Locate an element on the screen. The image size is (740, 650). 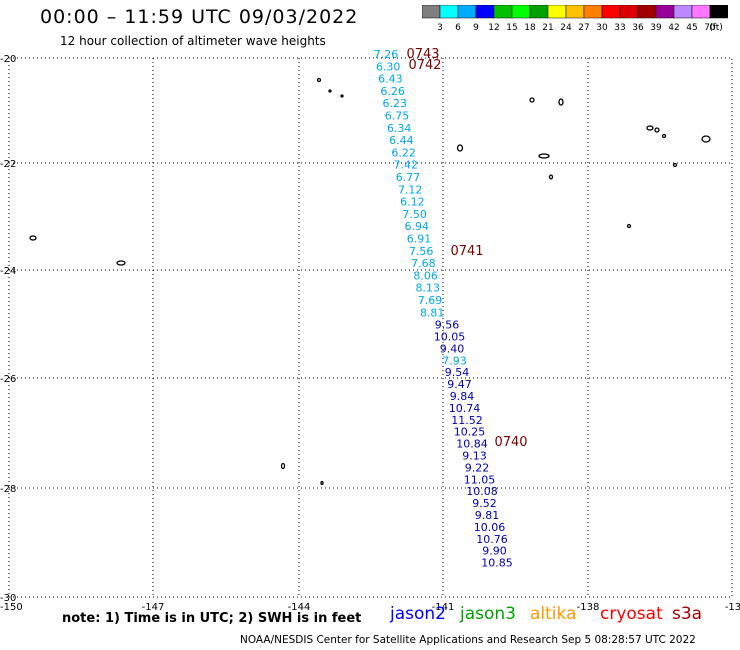
lon-label: -147 is located at coordinates (153, 607).